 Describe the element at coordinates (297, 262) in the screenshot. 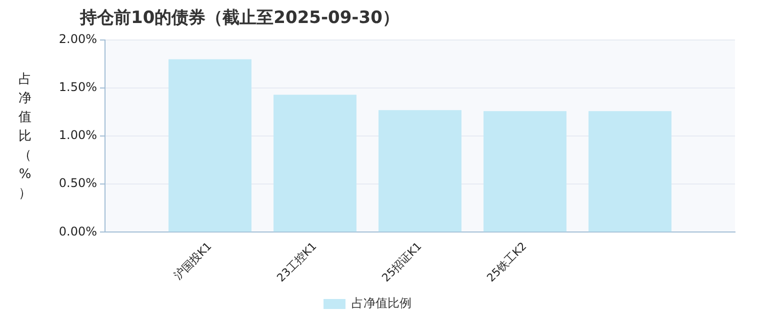

I see `x-tick-label: 23工控K1` at that location.